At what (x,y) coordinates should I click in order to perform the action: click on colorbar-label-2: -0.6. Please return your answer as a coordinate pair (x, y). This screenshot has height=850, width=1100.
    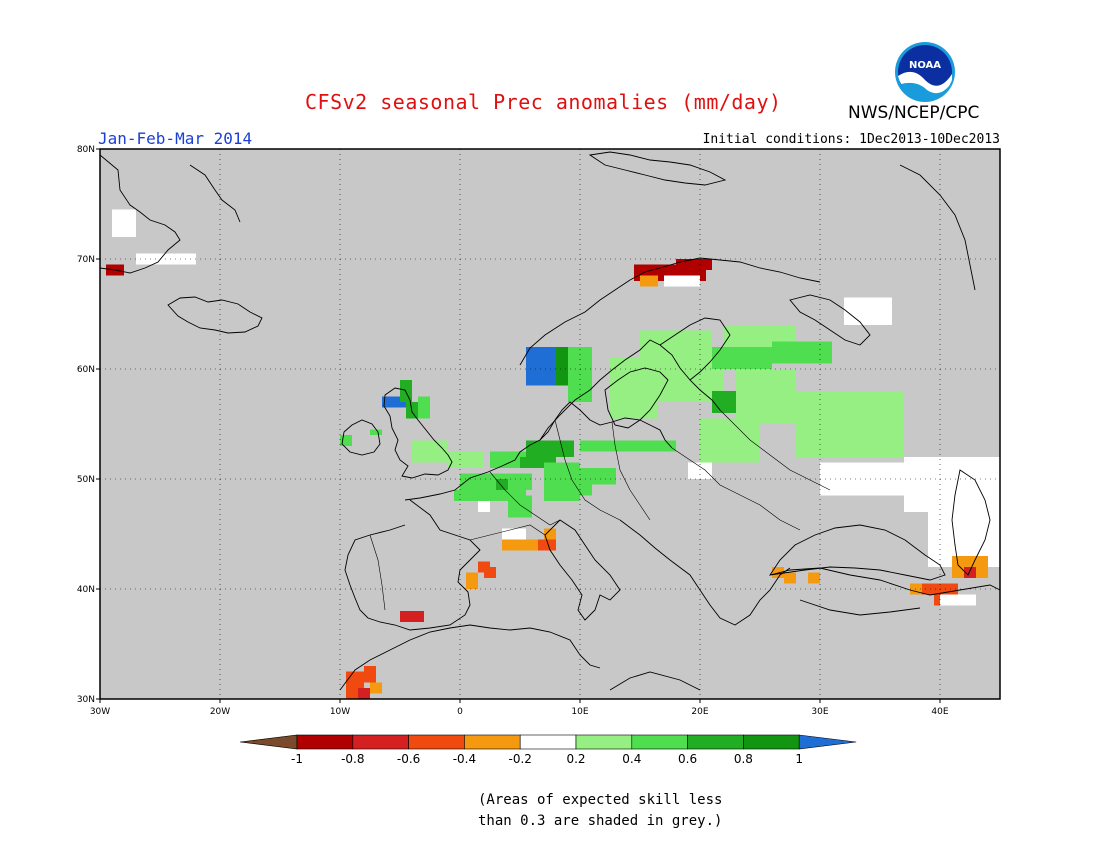
    Looking at the image, I should click on (408, 759).